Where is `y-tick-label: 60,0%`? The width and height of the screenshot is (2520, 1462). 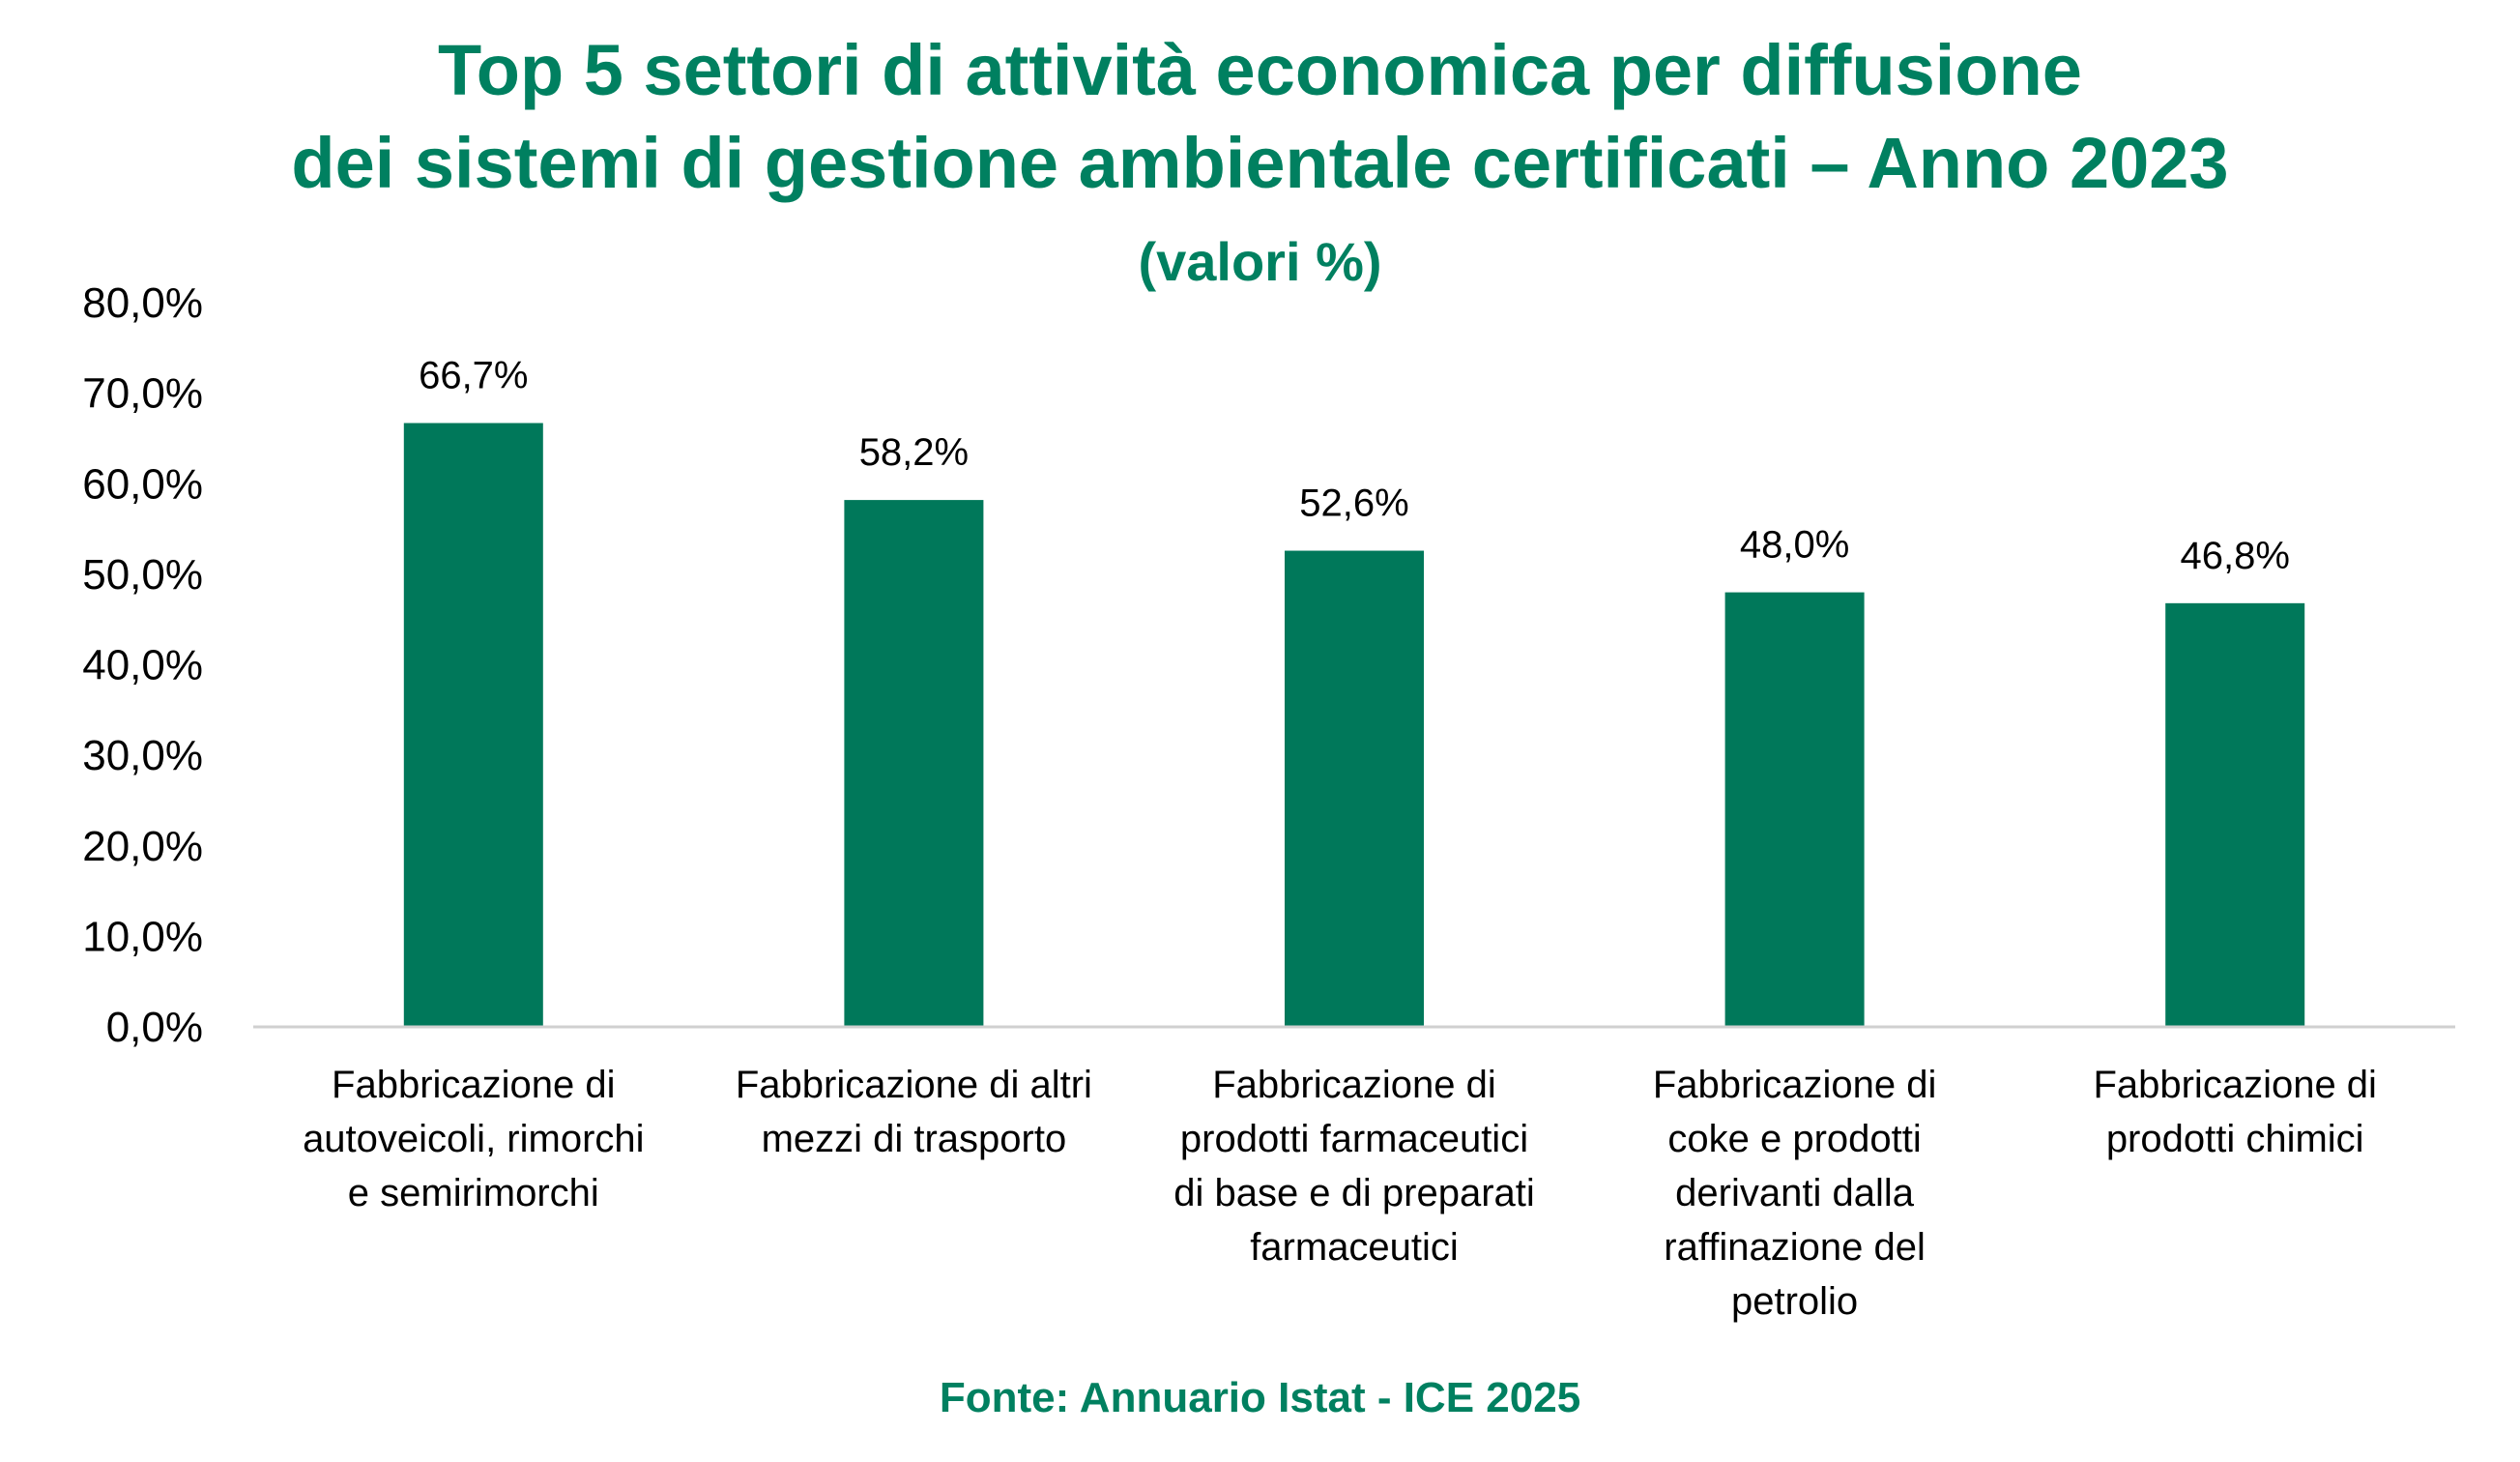
y-tick-label: 60,0% is located at coordinates (142, 484).